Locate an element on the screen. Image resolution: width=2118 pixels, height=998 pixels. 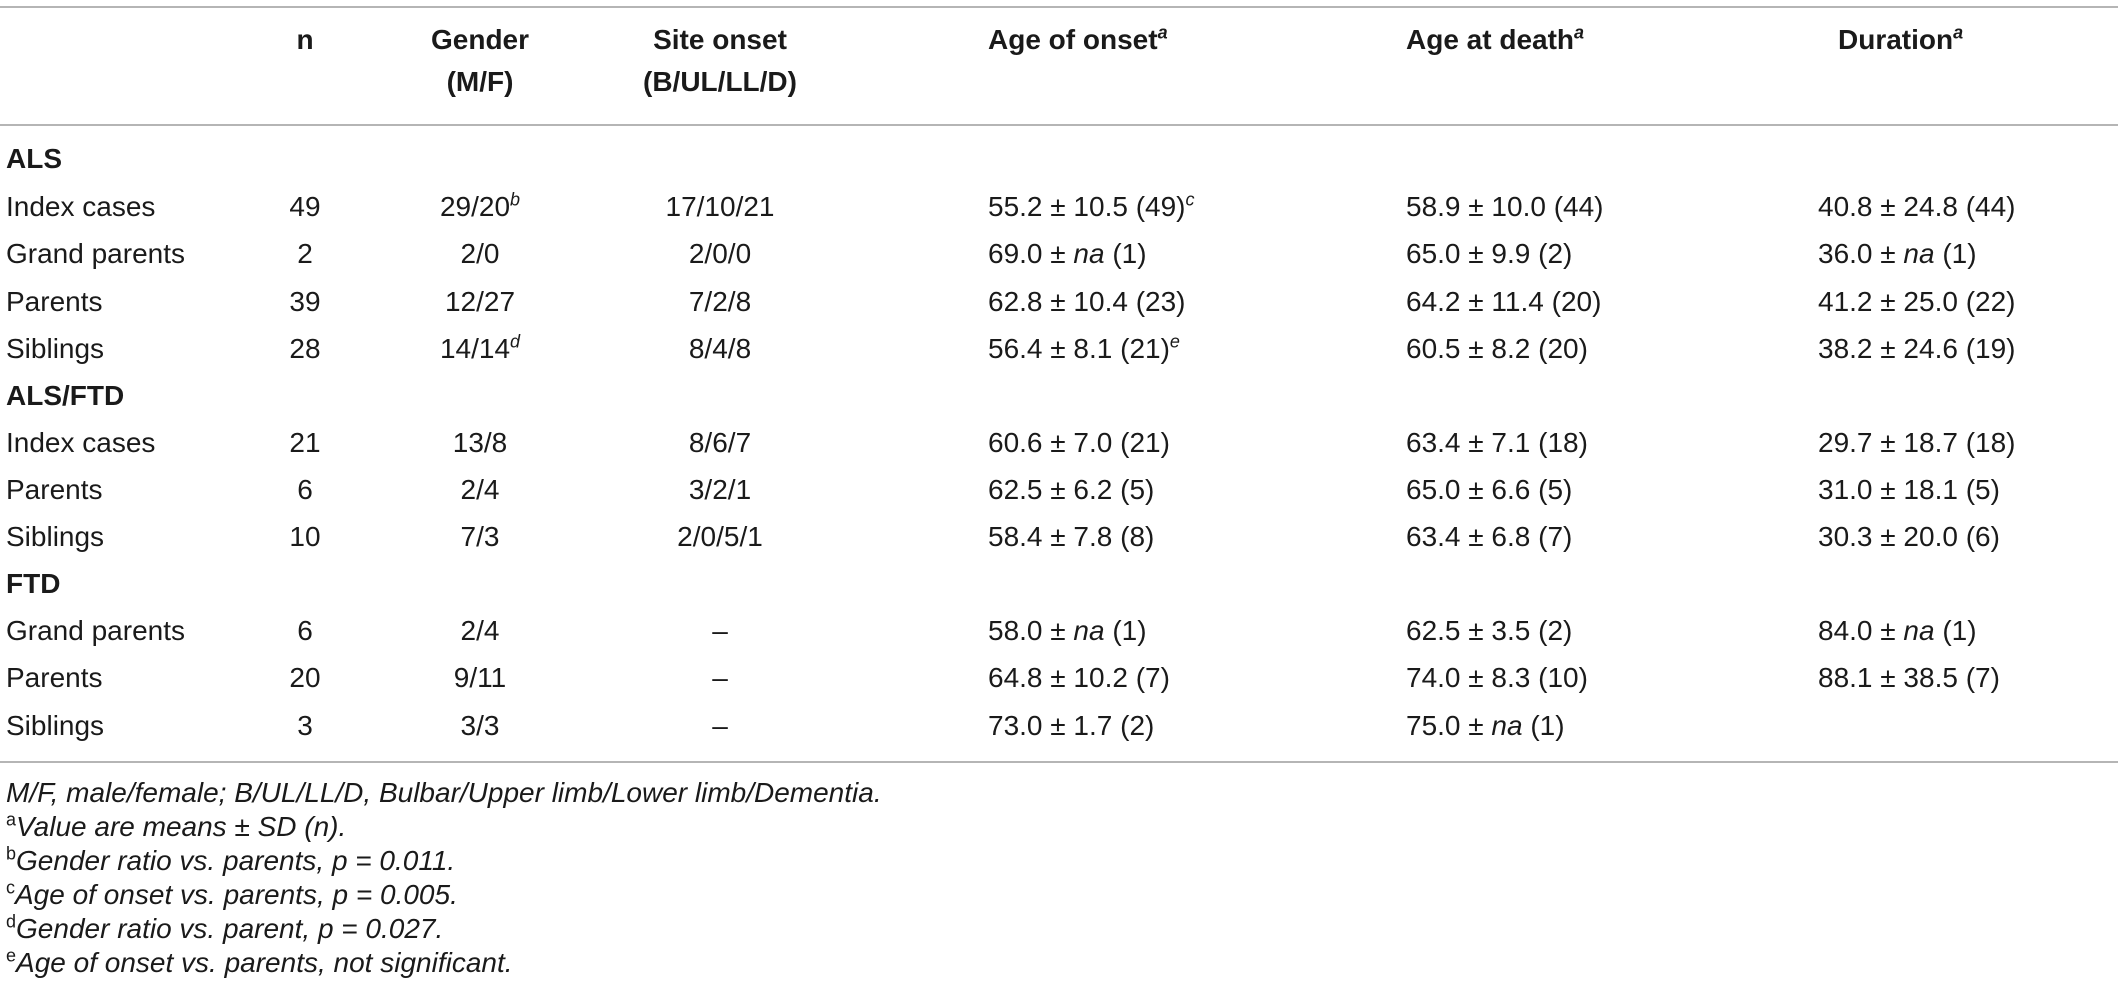
col-header-duration-sup: a is located at coordinates (1958, 32).